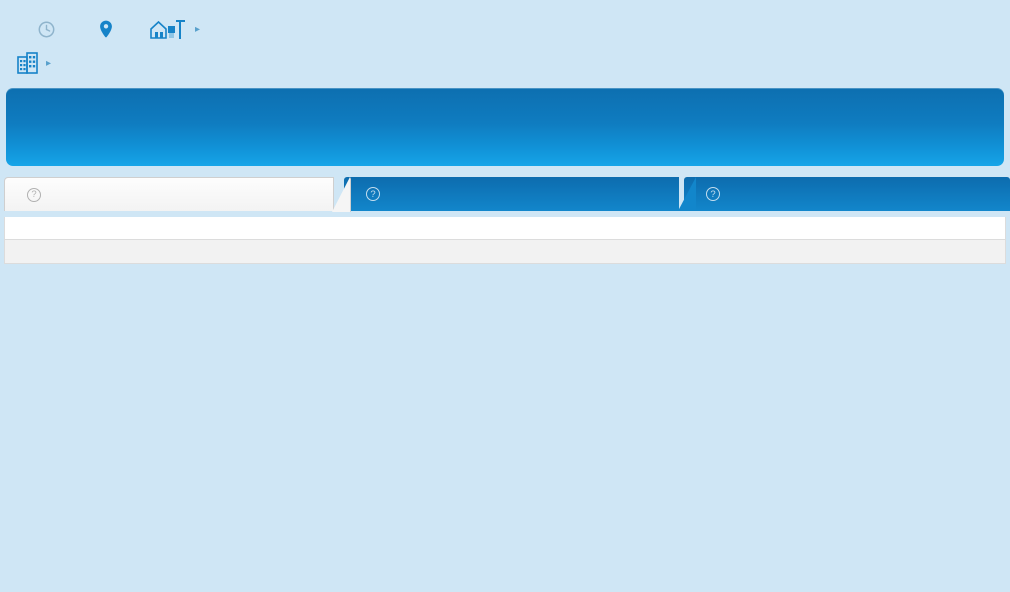  I want to click on map-link-block, so click(109, 29).